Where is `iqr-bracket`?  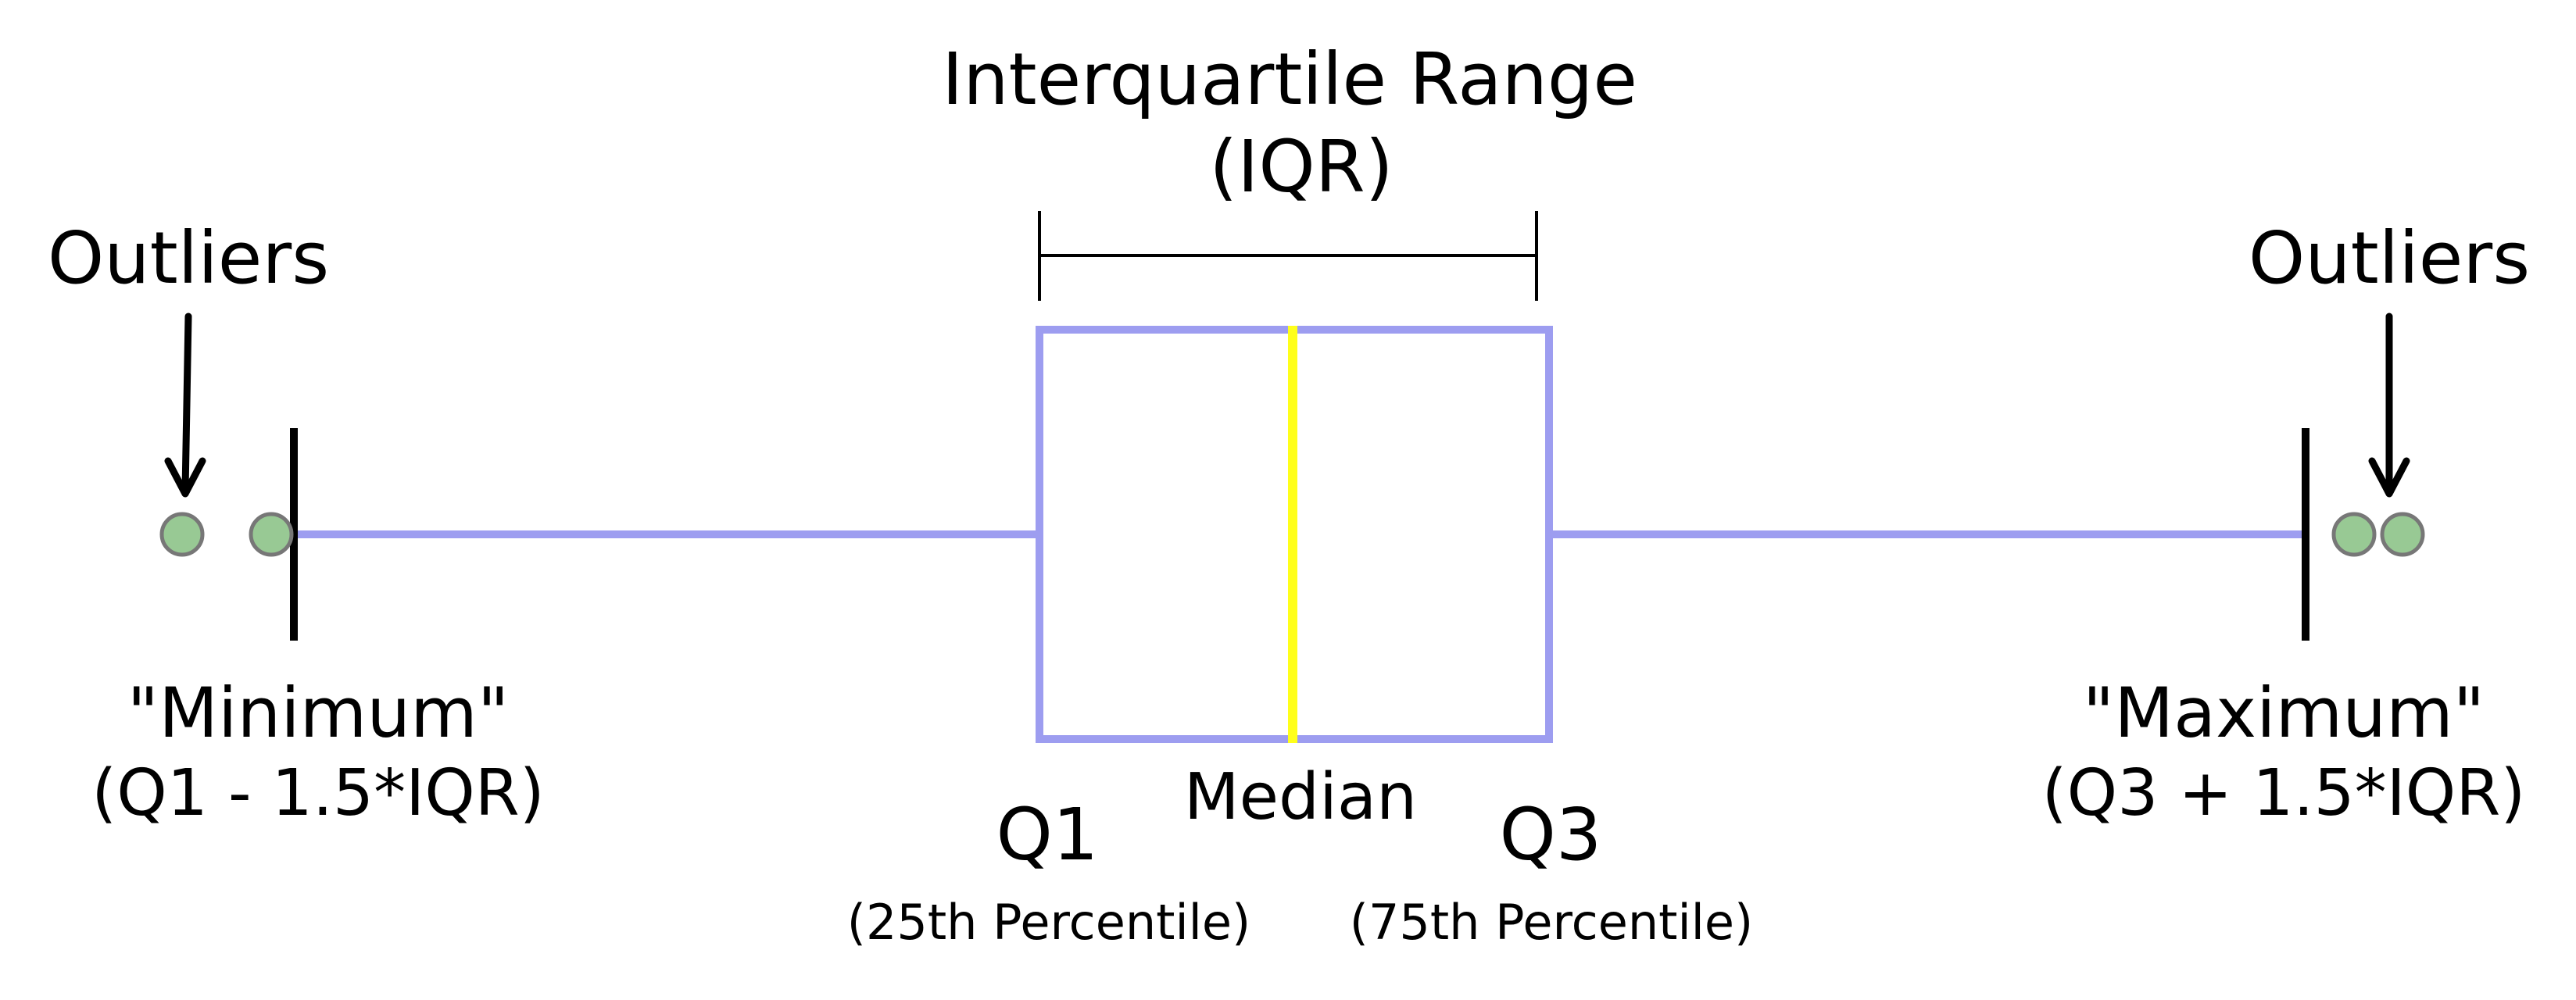 iqr-bracket is located at coordinates (1288, 256).